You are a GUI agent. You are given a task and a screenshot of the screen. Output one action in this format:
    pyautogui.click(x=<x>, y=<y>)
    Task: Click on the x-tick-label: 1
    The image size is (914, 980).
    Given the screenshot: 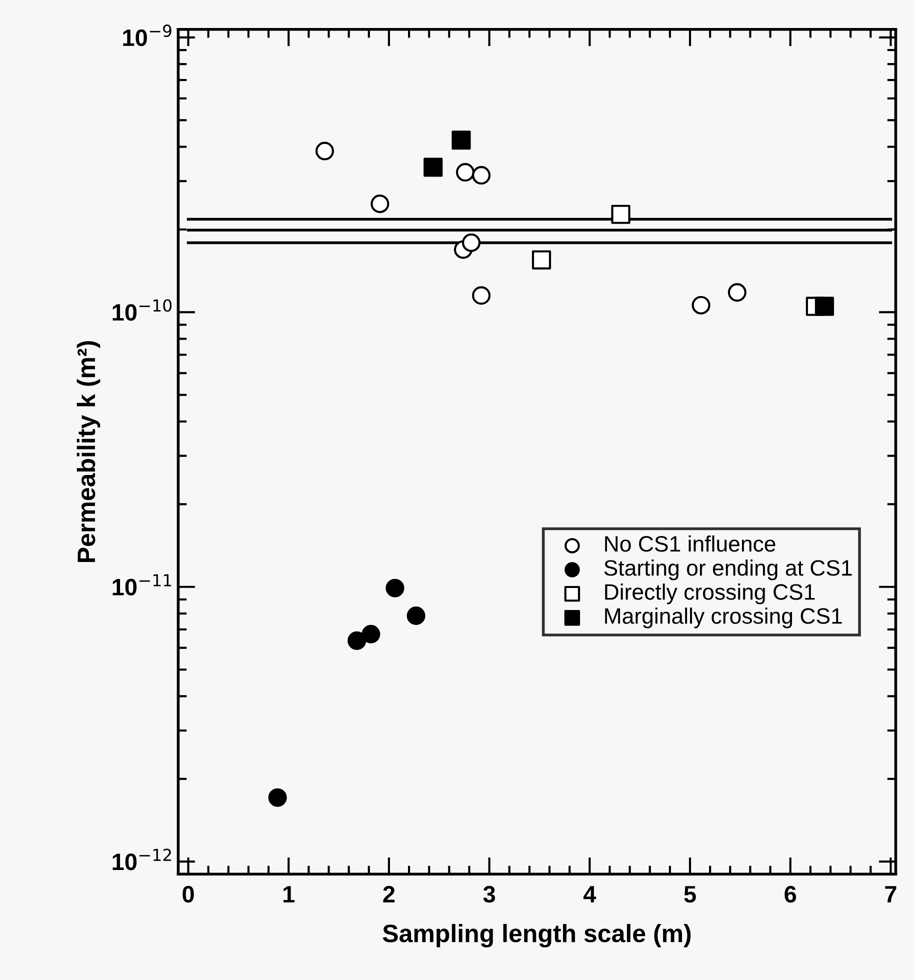 What is the action you would take?
    pyautogui.click(x=289, y=894)
    